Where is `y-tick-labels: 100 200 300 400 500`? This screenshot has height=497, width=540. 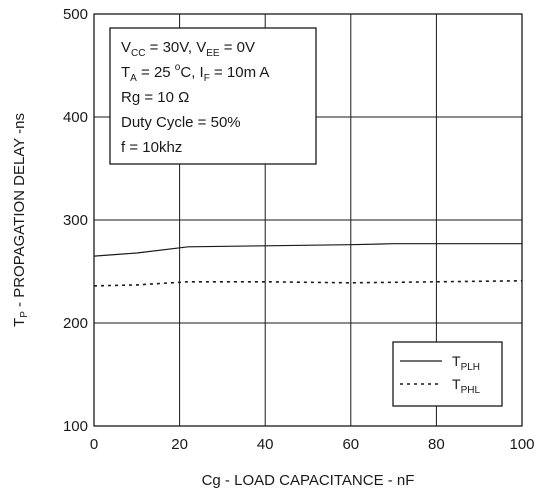
y-tick-labels: 100 200 300 400 500 is located at coordinates (75, 220).